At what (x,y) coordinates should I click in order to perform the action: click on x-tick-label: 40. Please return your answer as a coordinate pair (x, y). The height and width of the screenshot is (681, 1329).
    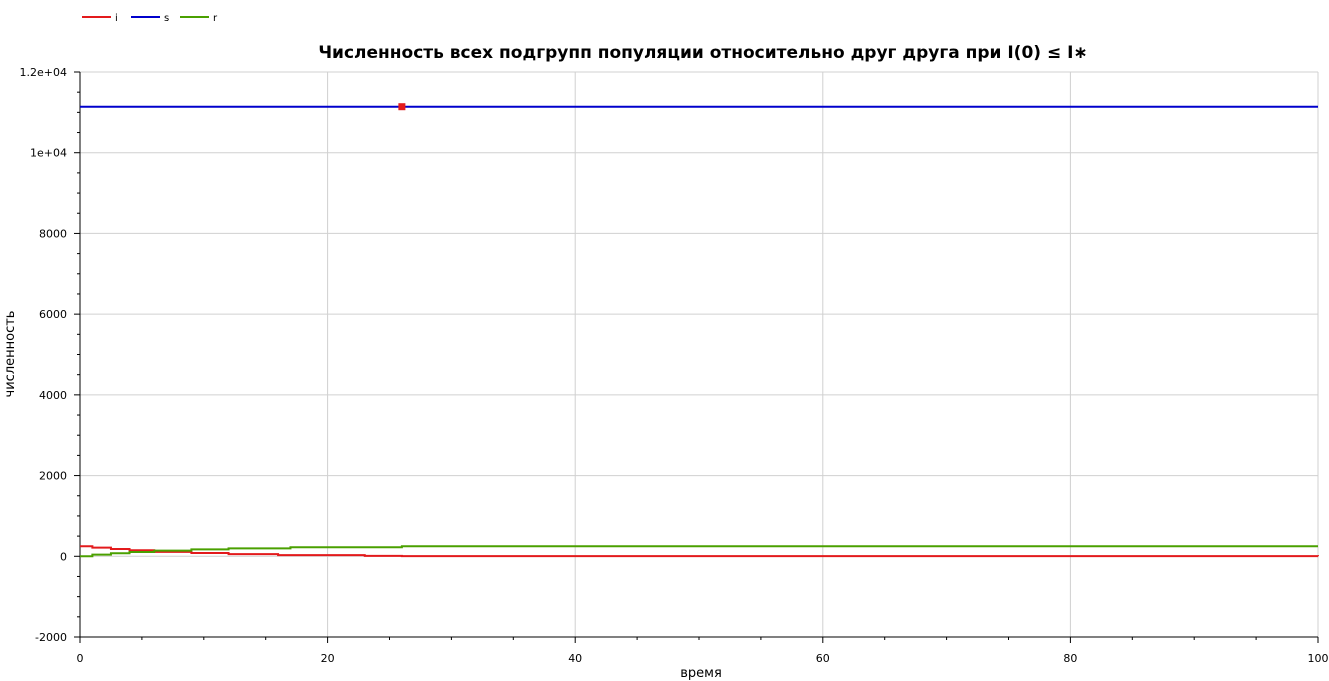
    Looking at the image, I should click on (575, 658).